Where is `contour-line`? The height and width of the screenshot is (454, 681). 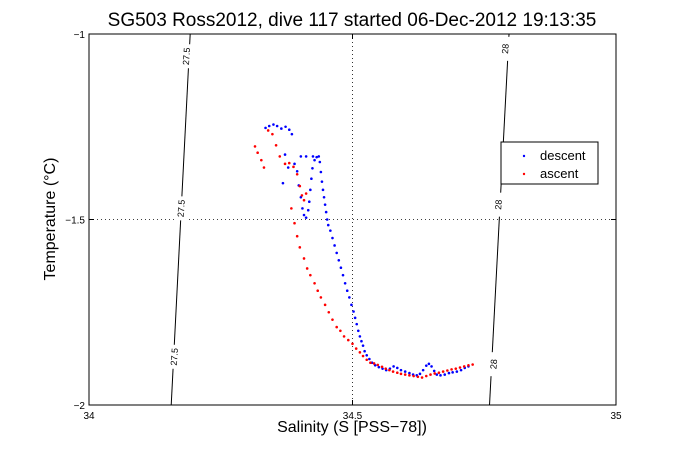
contour-line is located at coordinates (499, 219).